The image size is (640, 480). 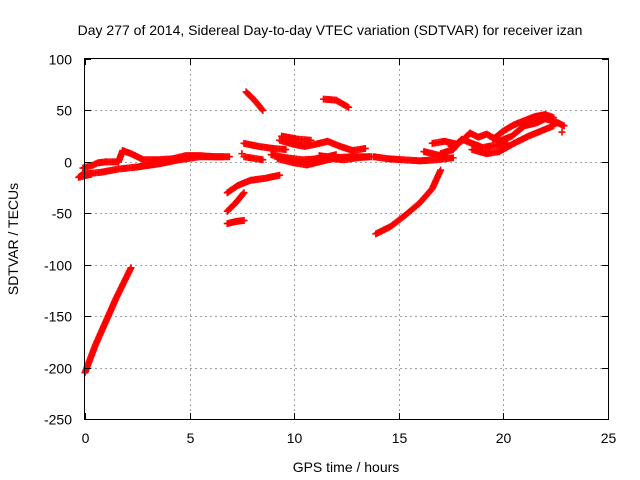 What do you see at coordinates (13, 239) in the screenshot?
I see `y-axis-label: SDTVAR / TECUs` at bounding box center [13, 239].